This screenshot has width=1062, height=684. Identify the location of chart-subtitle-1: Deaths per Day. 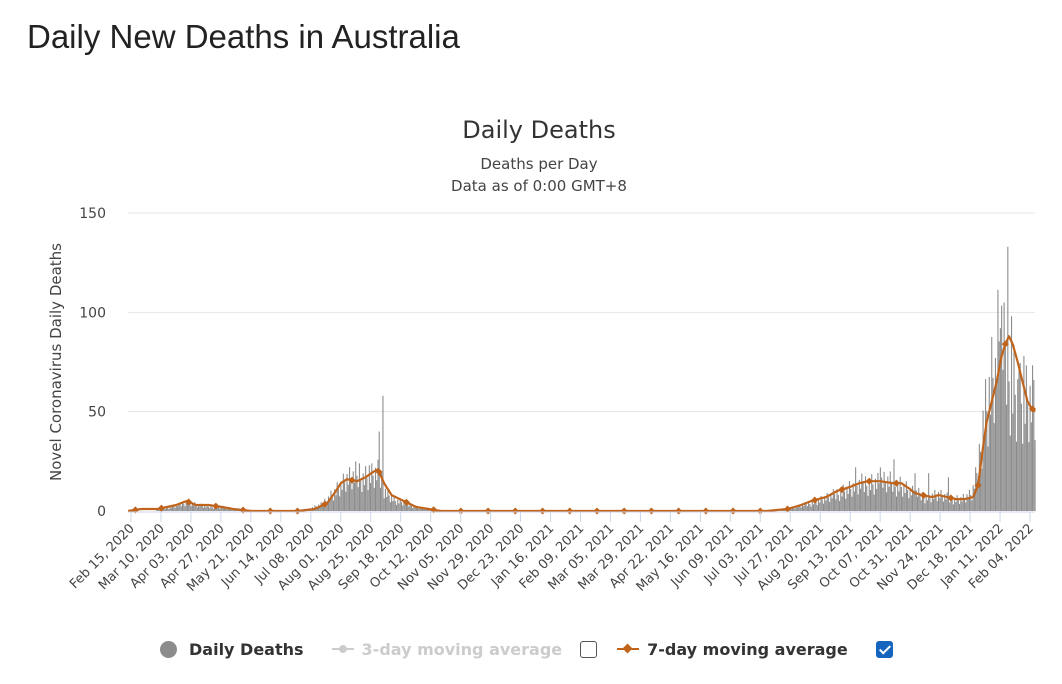
(538, 164).